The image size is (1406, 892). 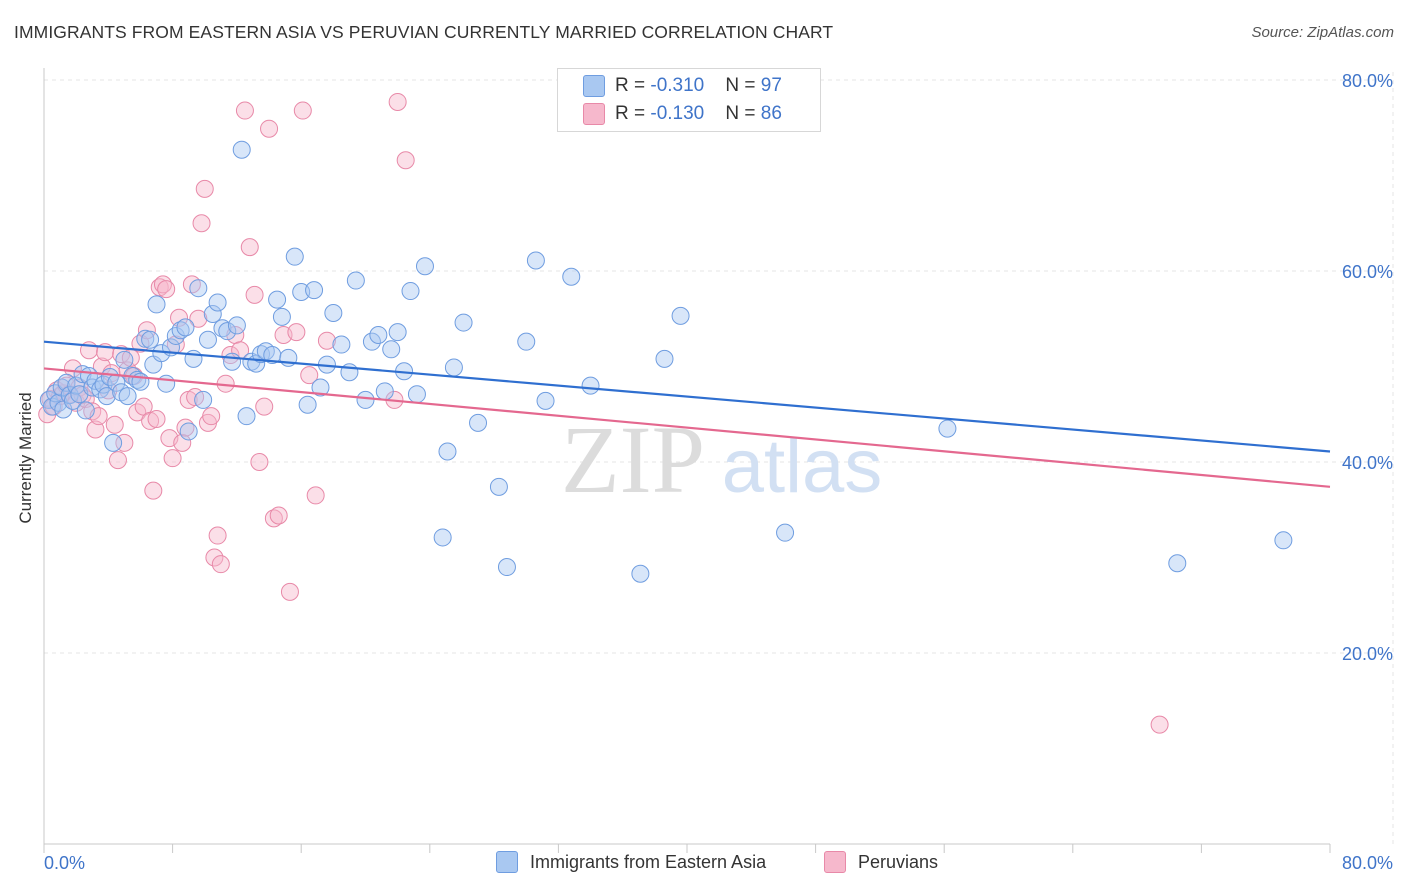 I want to click on watermark: ZIP atlas, so click(x=721, y=459).